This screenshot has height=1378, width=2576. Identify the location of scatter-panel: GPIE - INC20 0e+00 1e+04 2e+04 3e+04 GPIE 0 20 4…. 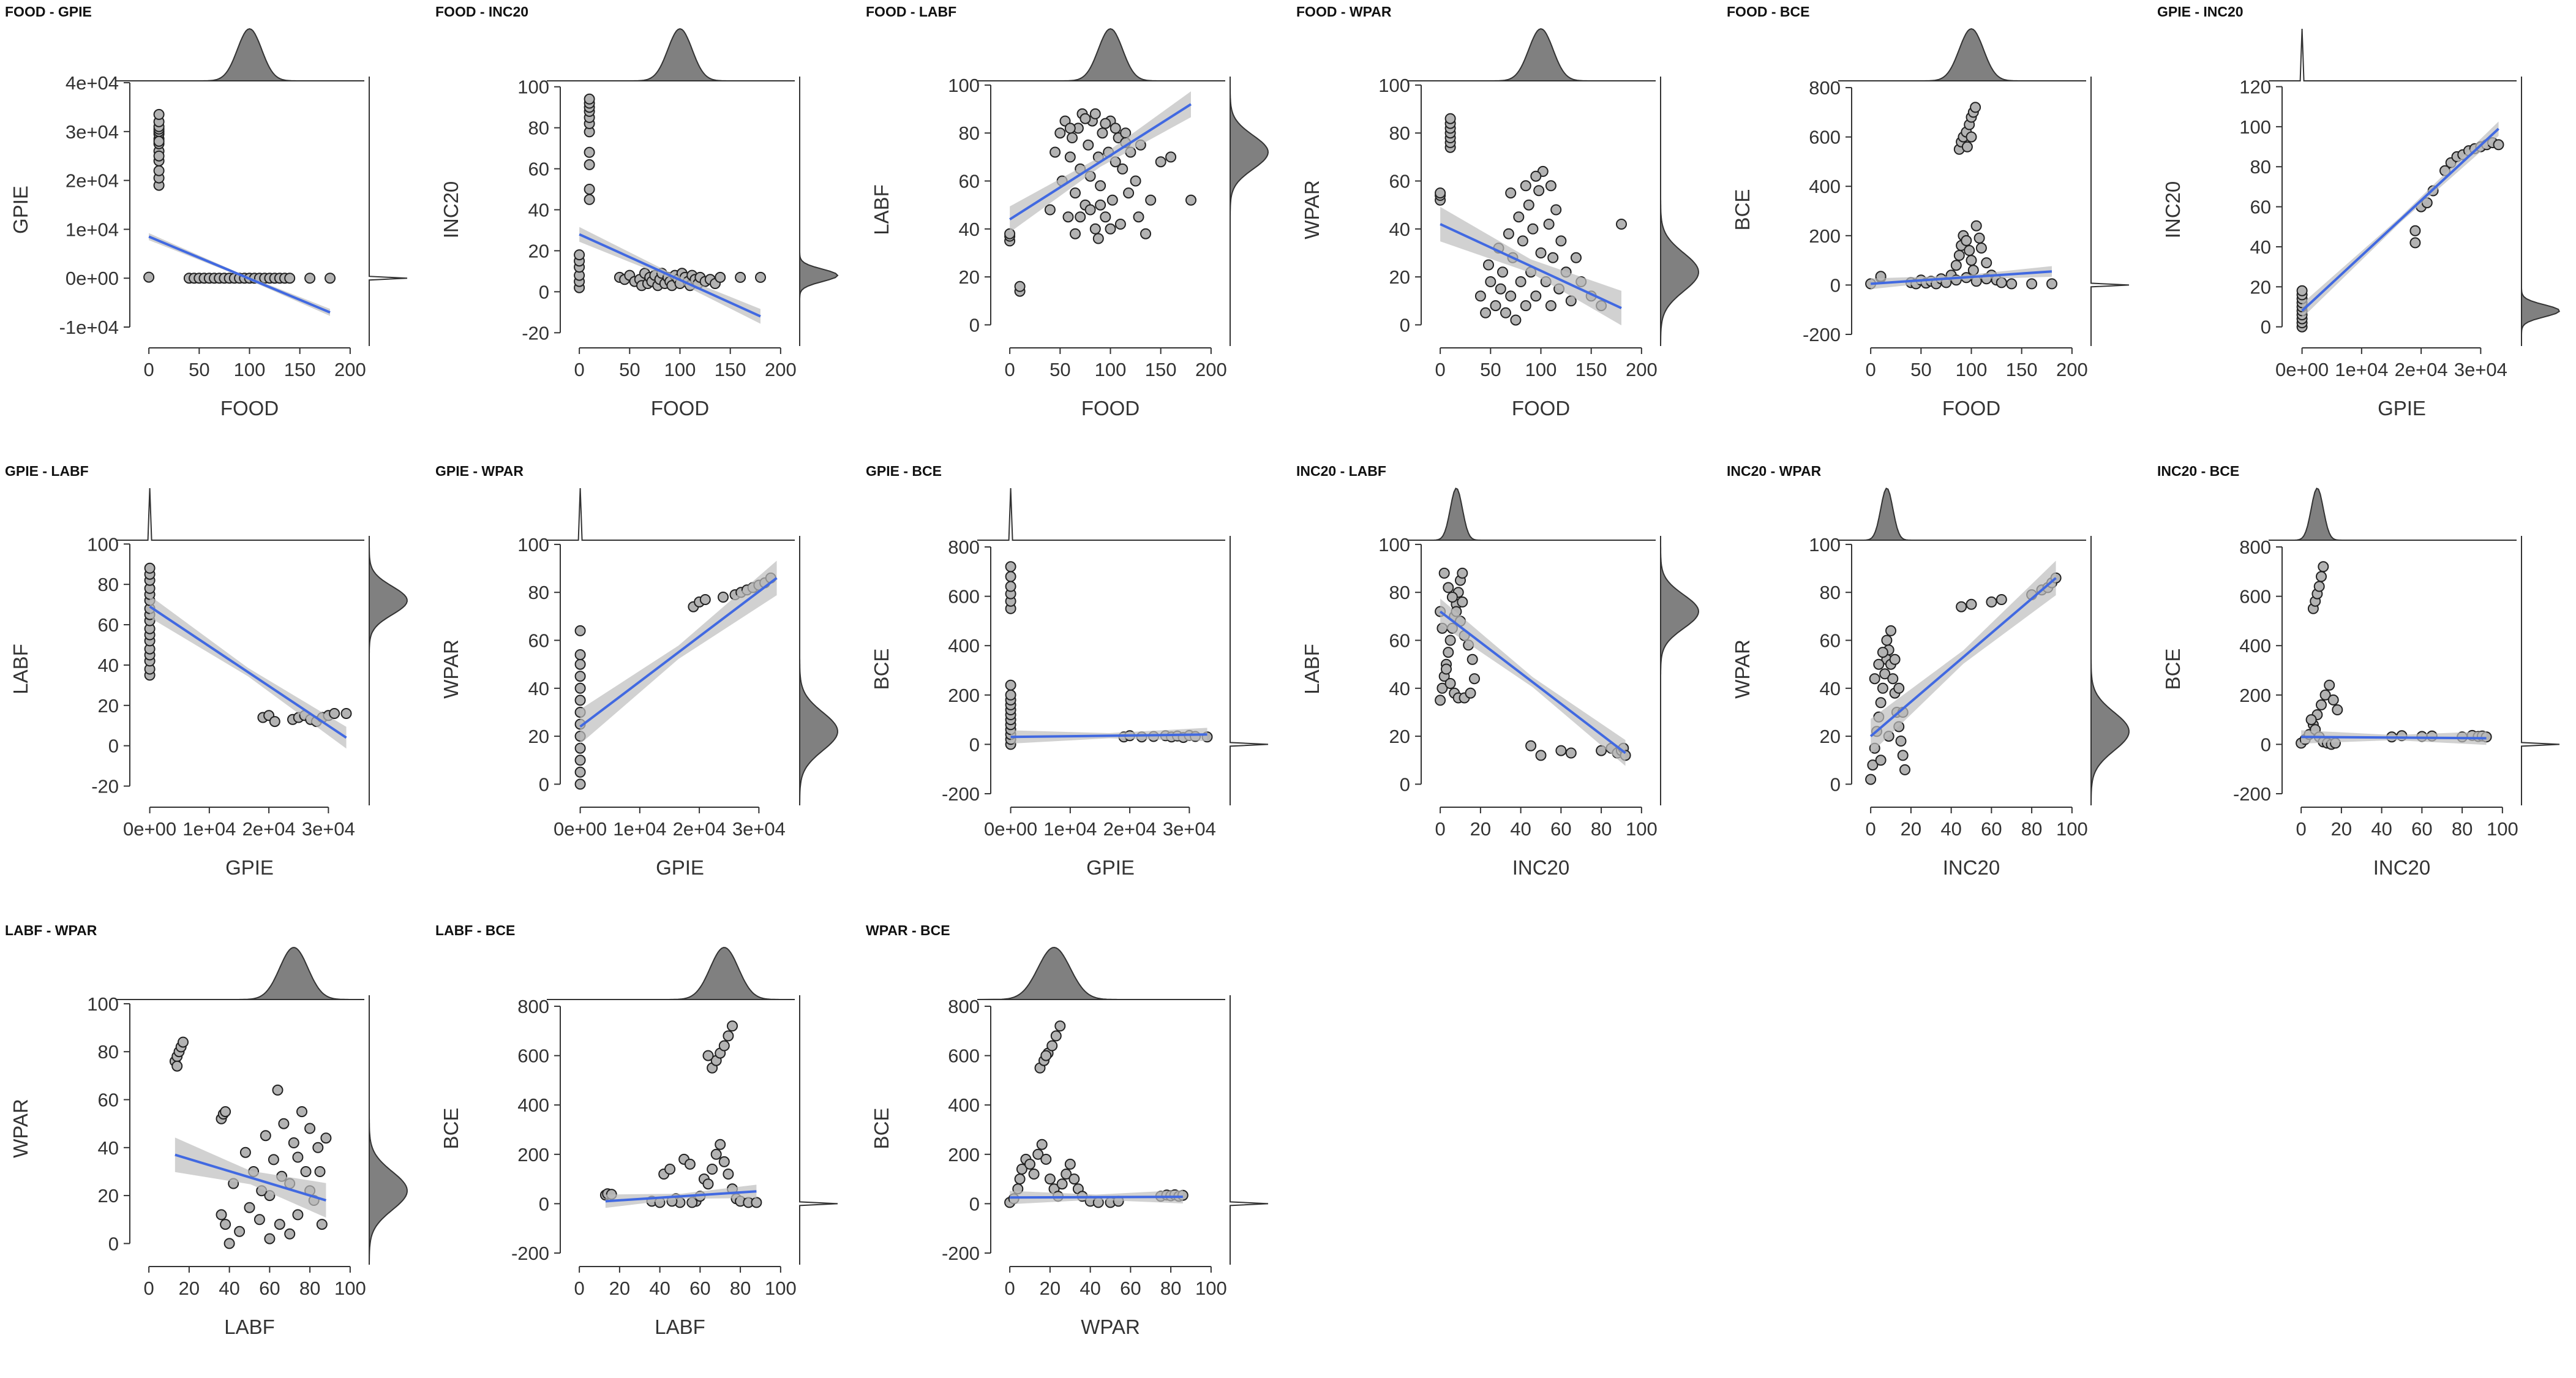
(2364, 229).